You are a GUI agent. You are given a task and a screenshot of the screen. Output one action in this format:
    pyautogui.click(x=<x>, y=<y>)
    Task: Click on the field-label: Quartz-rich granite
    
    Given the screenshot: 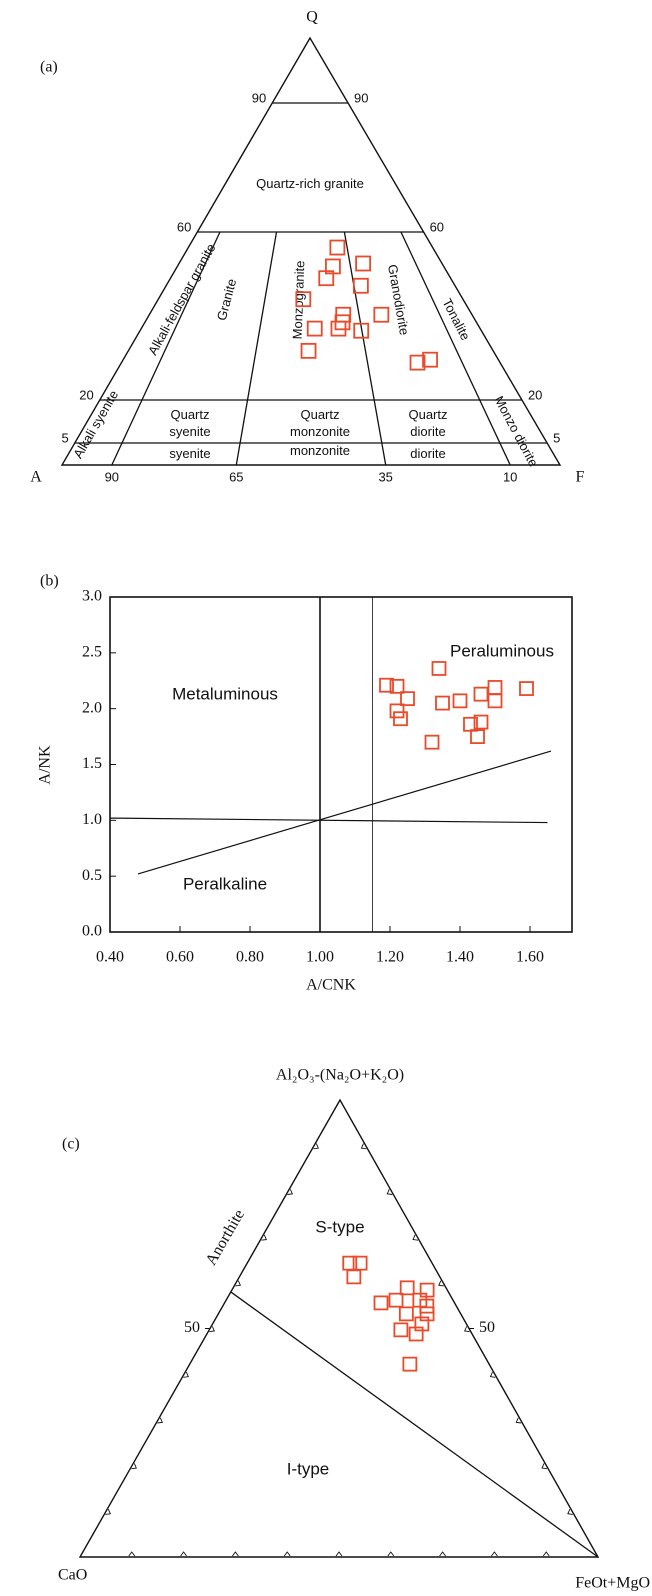 What is the action you would take?
    pyautogui.click(x=310, y=183)
    